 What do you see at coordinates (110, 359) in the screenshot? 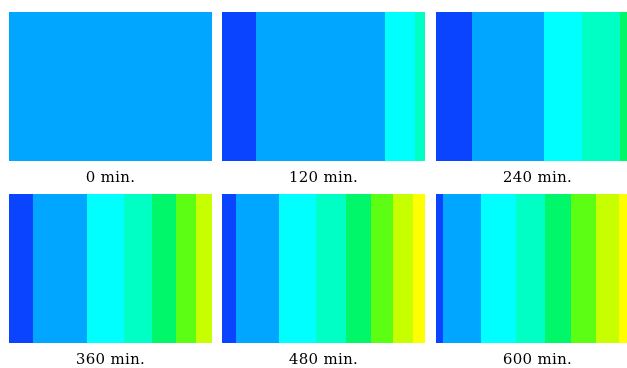
I see `panel-caption: 360 min.` at bounding box center [110, 359].